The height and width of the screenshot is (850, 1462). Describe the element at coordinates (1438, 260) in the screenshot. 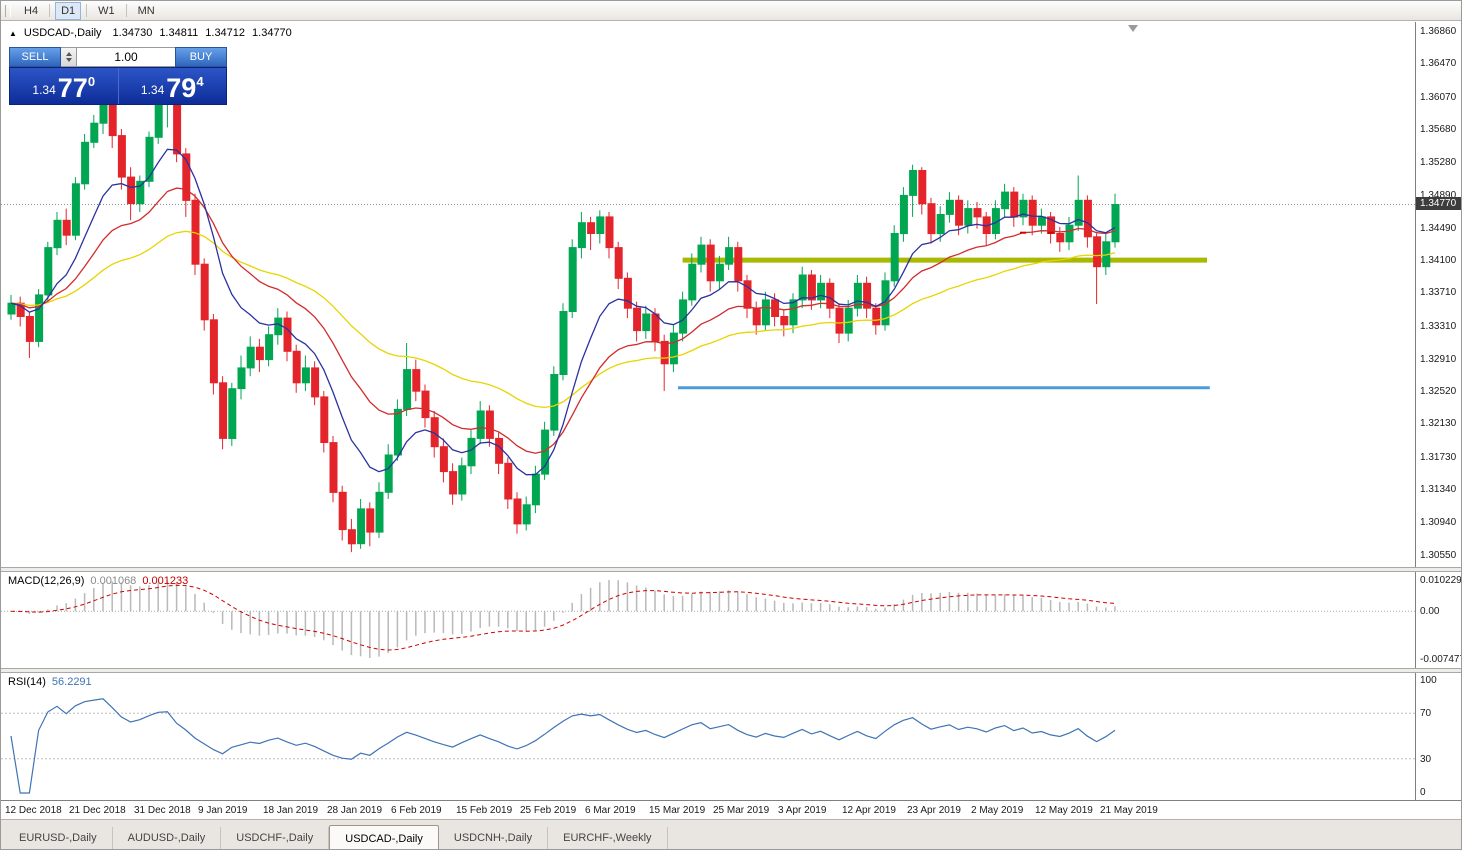

I see `price-tick-label: 1.34100` at that location.